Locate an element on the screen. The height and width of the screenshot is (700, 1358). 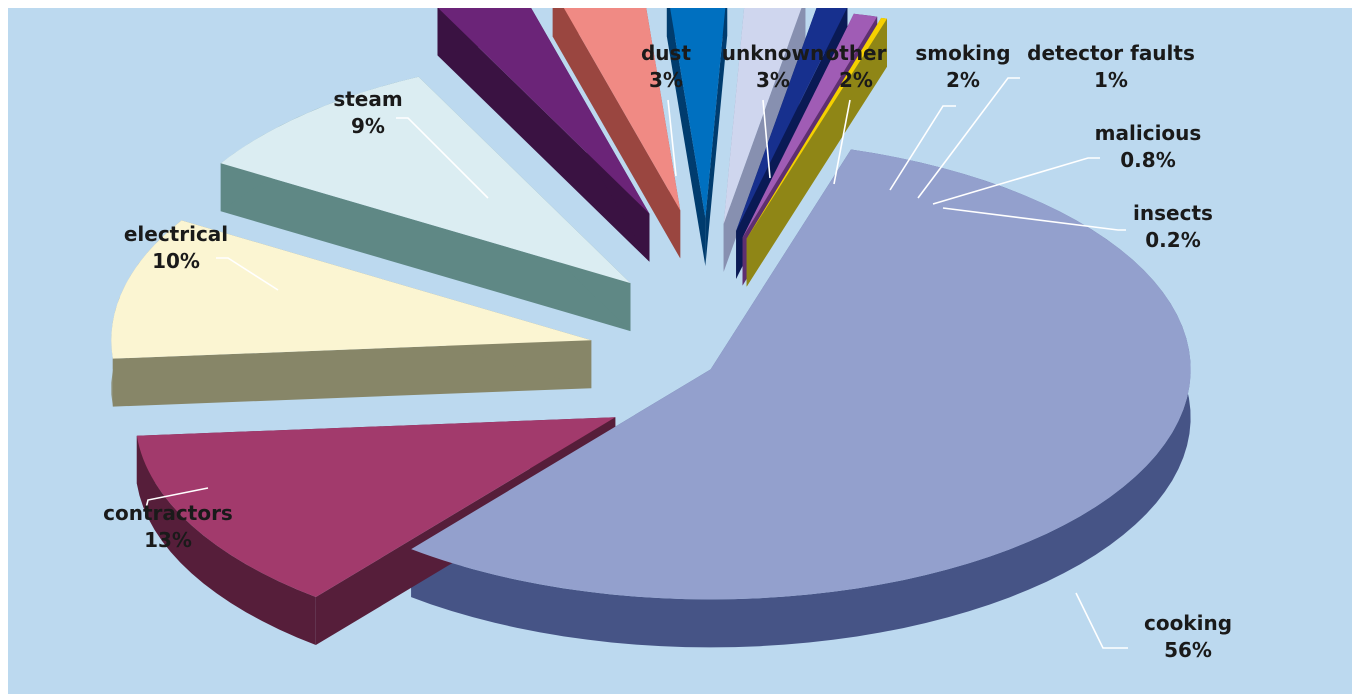
slice-label-electrical: electrical is located at coordinates (176, 234).